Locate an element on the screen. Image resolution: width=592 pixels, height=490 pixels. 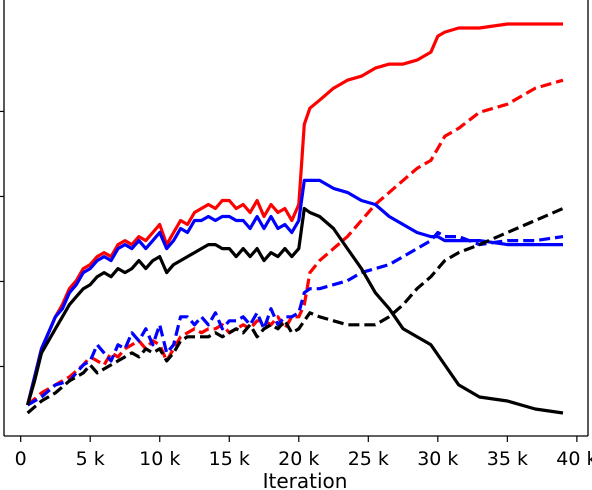
x-tick-label: 35 k is located at coordinates (507, 459).